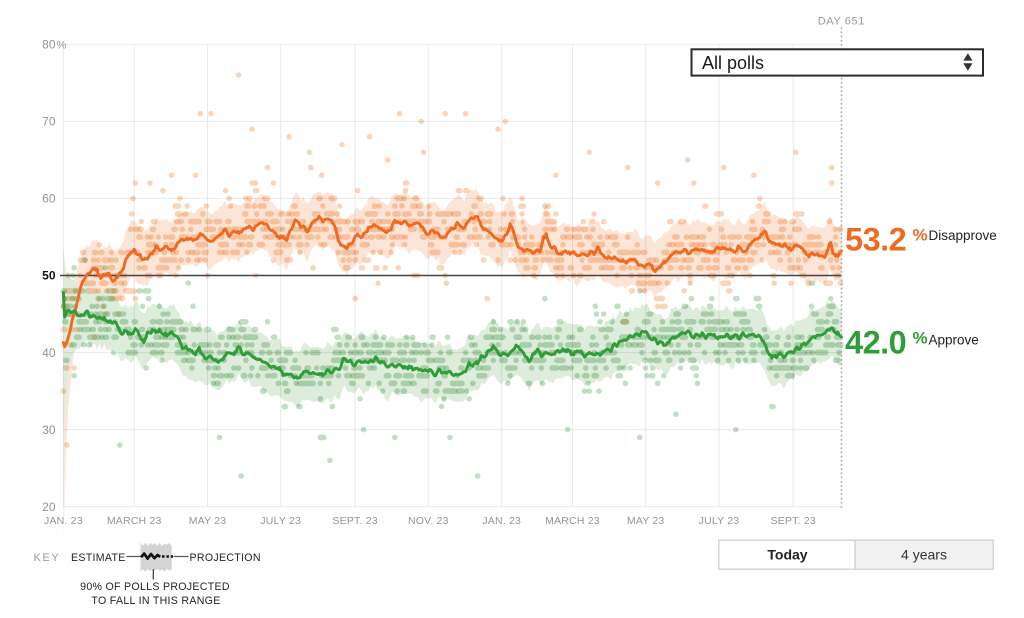  Describe the element at coordinates (47, 558) in the screenshot. I see `svg-text: KEY` at that location.